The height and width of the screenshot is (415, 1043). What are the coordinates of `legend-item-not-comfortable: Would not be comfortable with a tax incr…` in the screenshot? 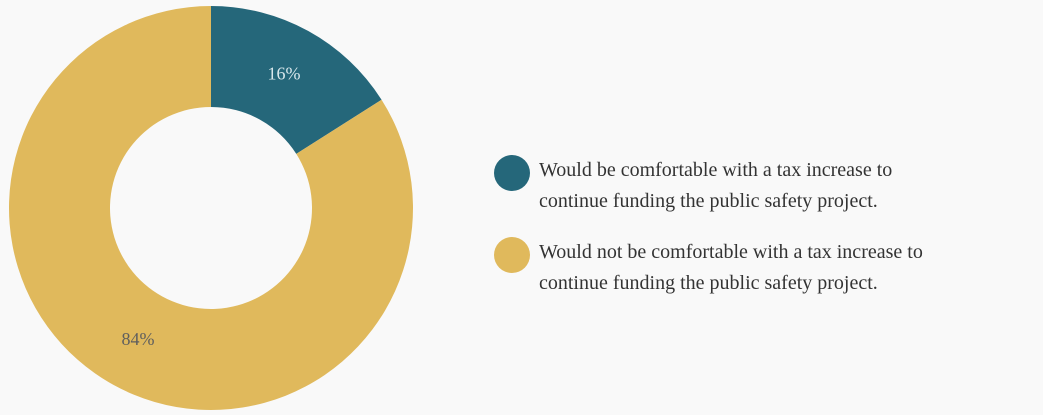 It's located at (768, 268).